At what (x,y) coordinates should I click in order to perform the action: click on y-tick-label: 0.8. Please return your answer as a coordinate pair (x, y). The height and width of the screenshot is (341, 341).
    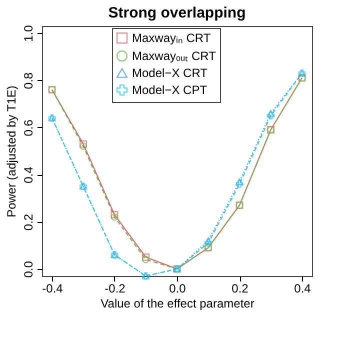
    Looking at the image, I should click on (29, 81).